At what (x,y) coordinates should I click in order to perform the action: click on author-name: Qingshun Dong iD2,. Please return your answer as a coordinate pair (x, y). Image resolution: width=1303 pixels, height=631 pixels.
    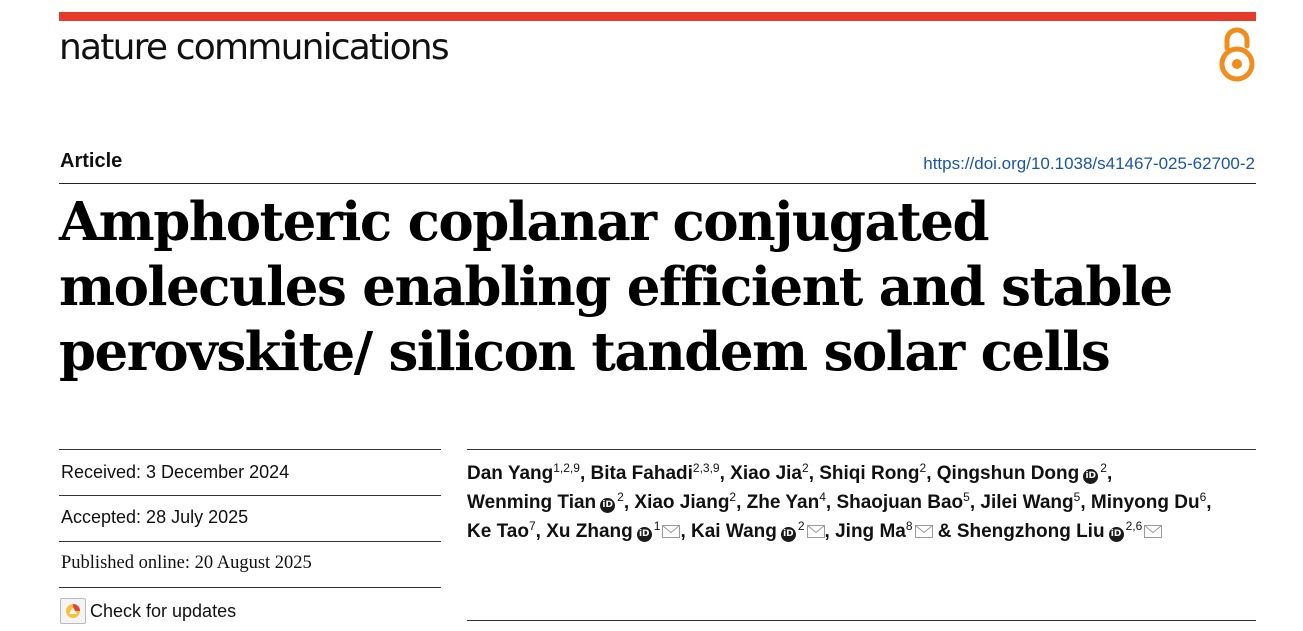
    Looking at the image, I should click on (1024, 472).